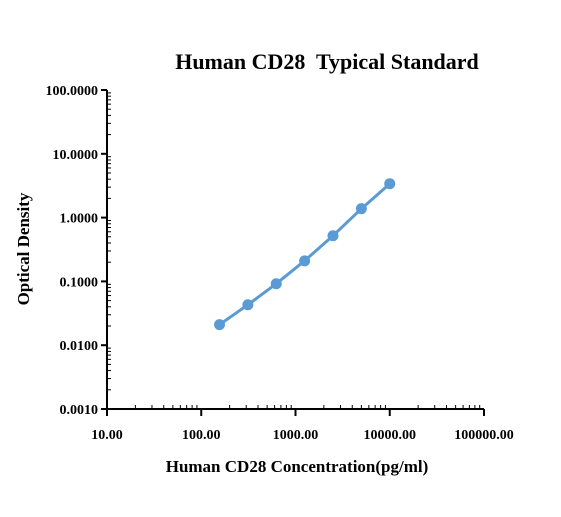  What do you see at coordinates (76, 155) in the screenshot?
I see `y-tick-label: 10.0000` at bounding box center [76, 155].